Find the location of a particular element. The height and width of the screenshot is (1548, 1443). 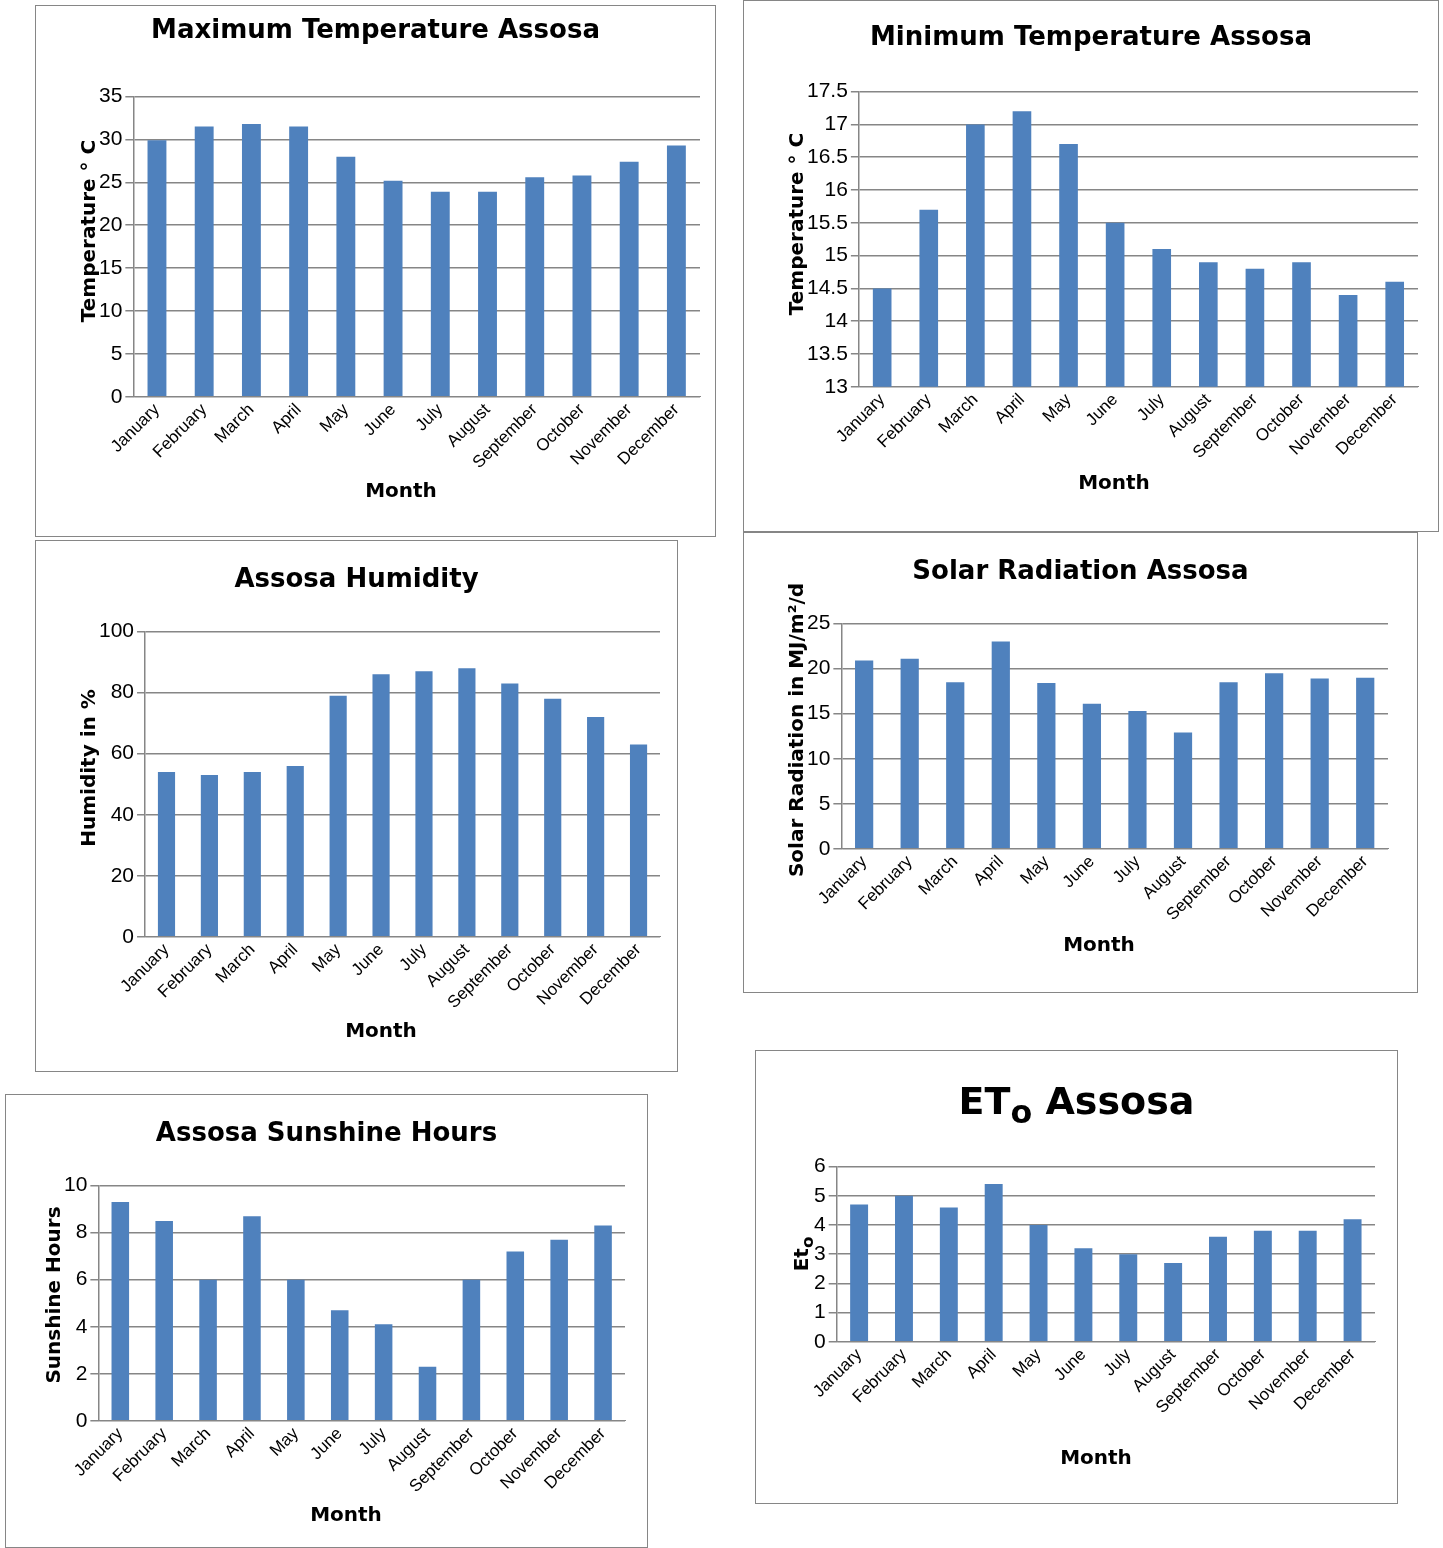

y-tick-label: 80 is located at coordinates (122, 691).